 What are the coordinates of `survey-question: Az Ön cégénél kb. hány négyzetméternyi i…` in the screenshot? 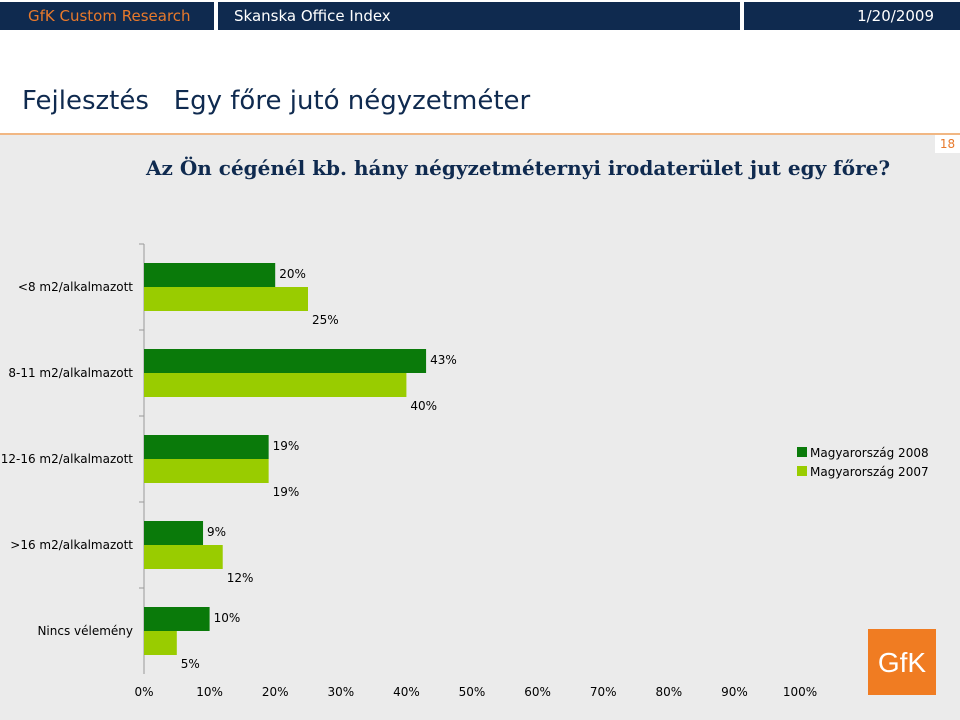 It's located at (518, 168).